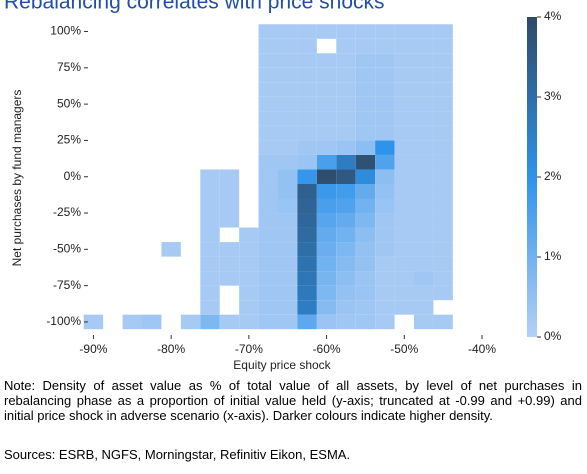 Image resolution: width=587 pixels, height=474 pixels. I want to click on y-tick-label: -25%, so click(67, 212).